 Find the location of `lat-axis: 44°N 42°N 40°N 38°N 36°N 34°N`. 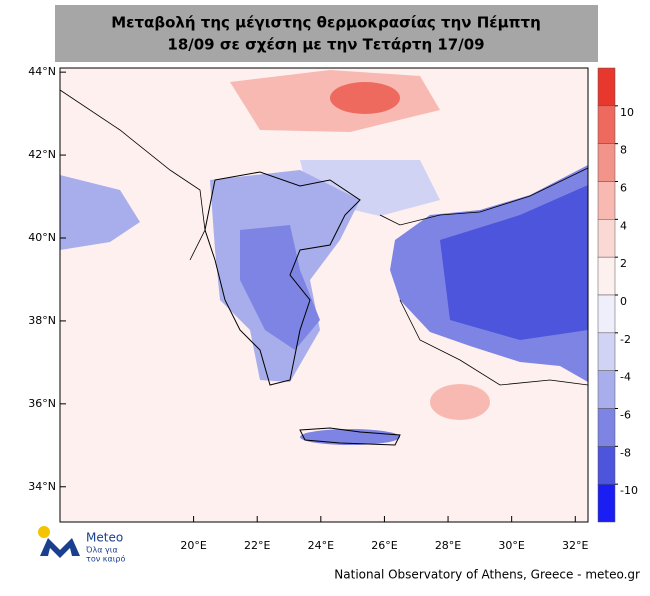

lat-axis: 44°N 42°N 40°N 38°N 36°N 34°N is located at coordinates (47, 279).